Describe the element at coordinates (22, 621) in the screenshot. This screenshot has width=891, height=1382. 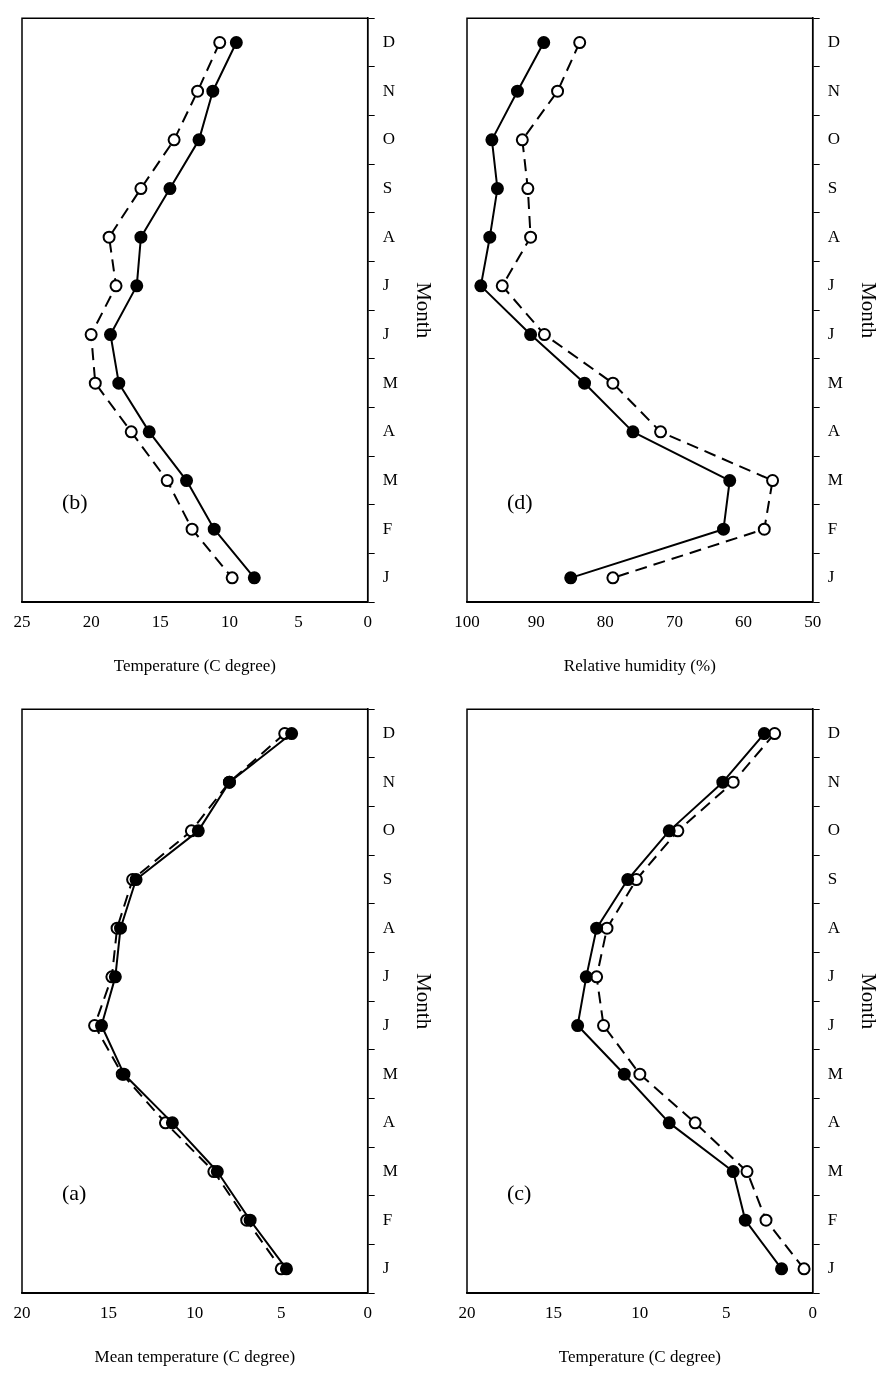
I see `x-tick-label: 25` at that location.